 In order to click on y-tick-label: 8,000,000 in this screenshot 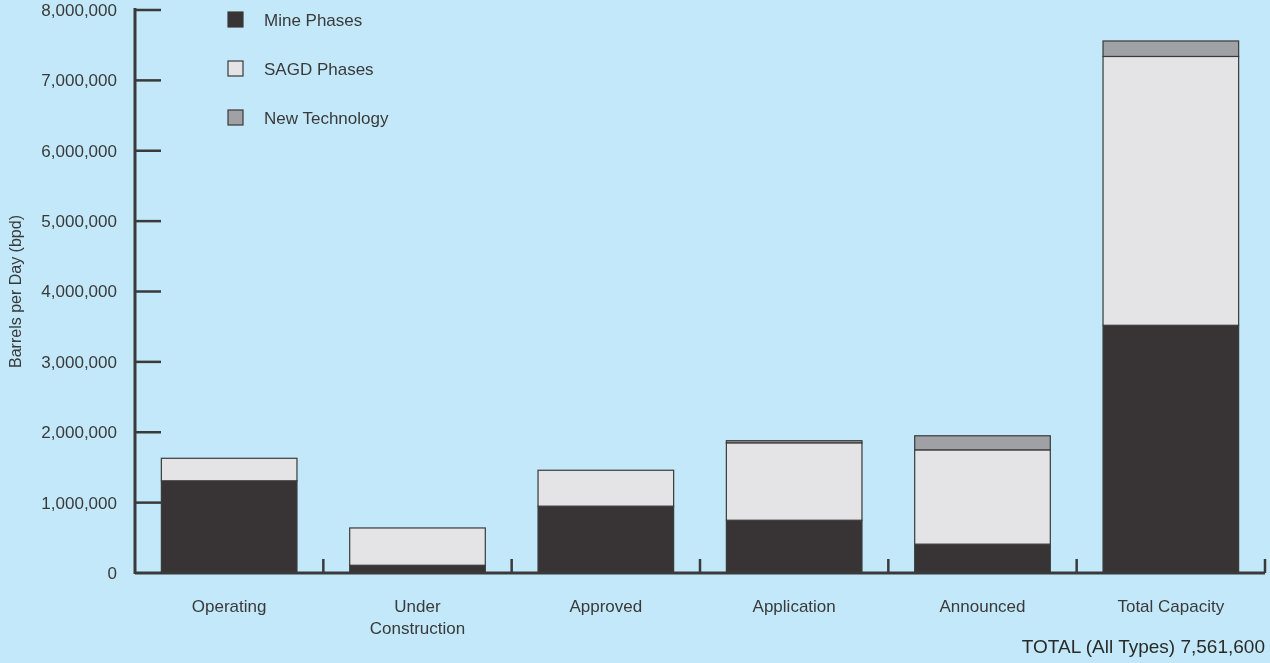, I will do `click(79, 10)`.